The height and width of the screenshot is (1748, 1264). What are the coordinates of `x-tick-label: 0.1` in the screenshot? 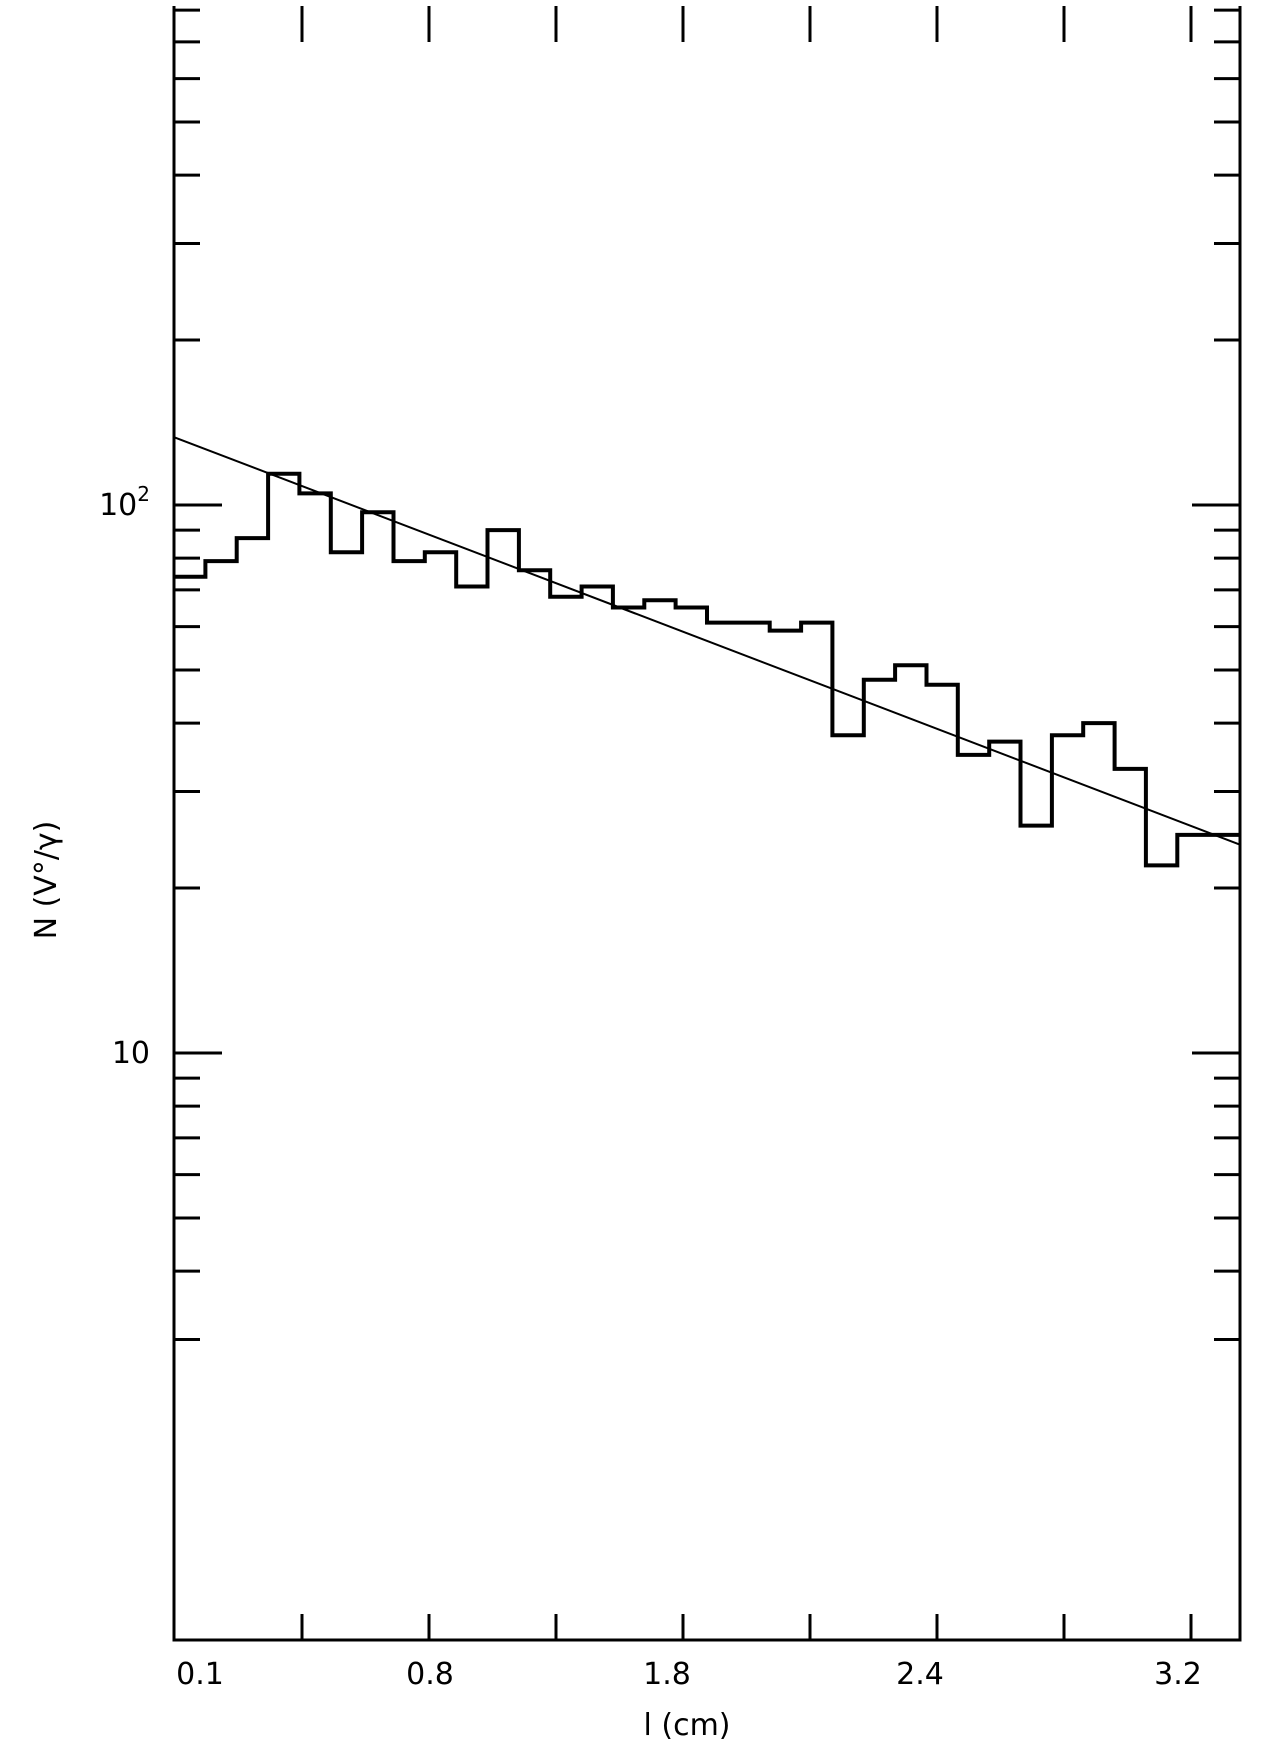 It's located at (200, 1674).